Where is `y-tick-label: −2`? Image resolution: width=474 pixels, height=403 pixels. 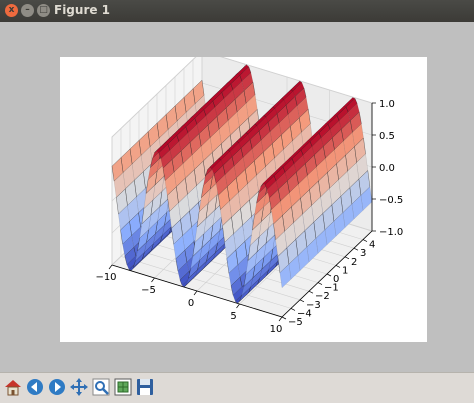 y-tick-label: −2 is located at coordinates (322, 296).